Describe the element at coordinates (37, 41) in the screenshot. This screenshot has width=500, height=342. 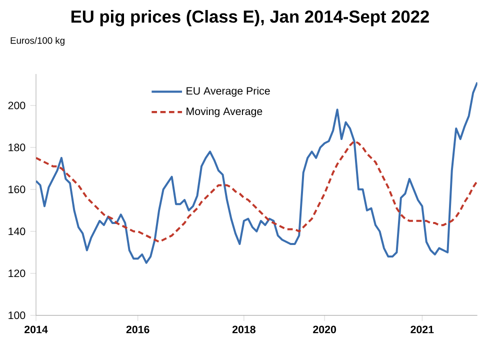
I see `y-axis-title: Euros/100 kg` at that location.